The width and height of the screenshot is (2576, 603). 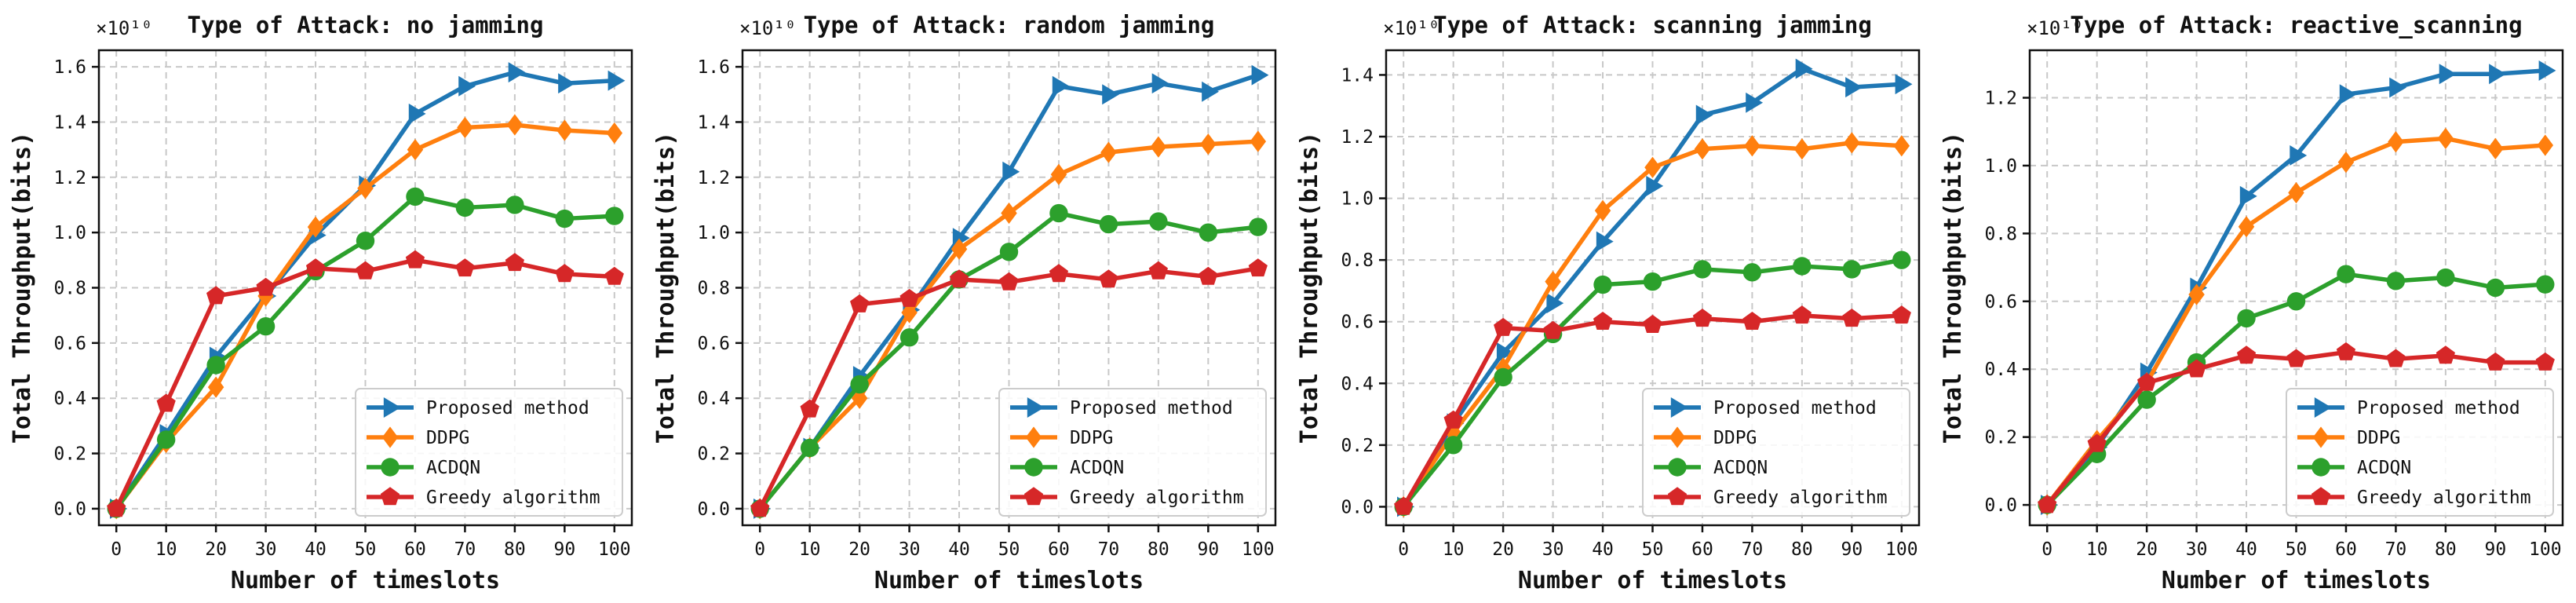 What do you see at coordinates (2348, 437) in the screenshot?
I see `legend-item: DDPG` at bounding box center [2348, 437].